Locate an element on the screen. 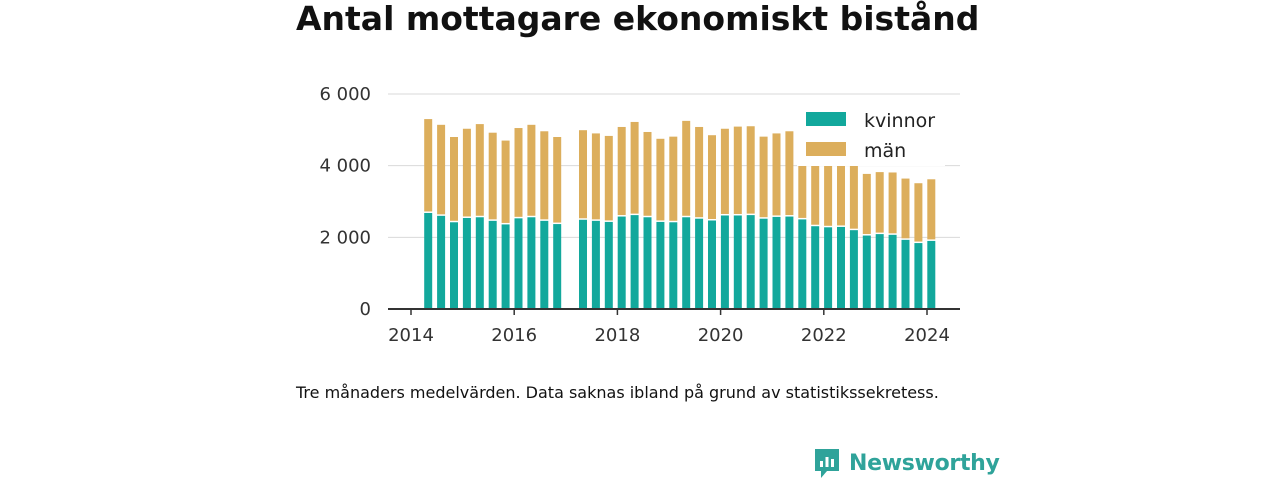  x-tick-label: 2020 is located at coordinates (721, 335).